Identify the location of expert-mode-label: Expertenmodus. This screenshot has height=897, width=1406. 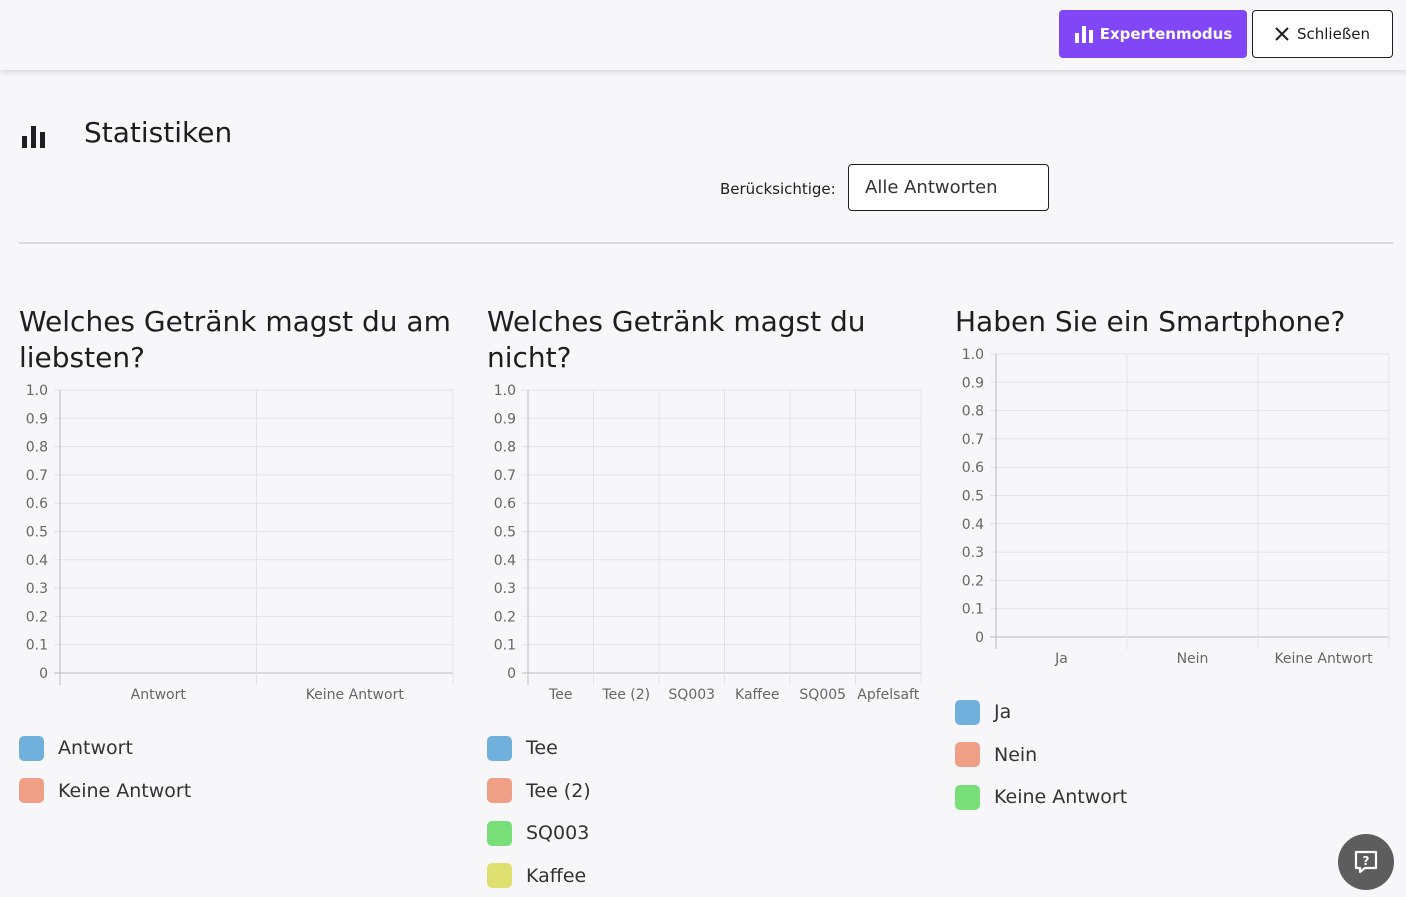
(1166, 34).